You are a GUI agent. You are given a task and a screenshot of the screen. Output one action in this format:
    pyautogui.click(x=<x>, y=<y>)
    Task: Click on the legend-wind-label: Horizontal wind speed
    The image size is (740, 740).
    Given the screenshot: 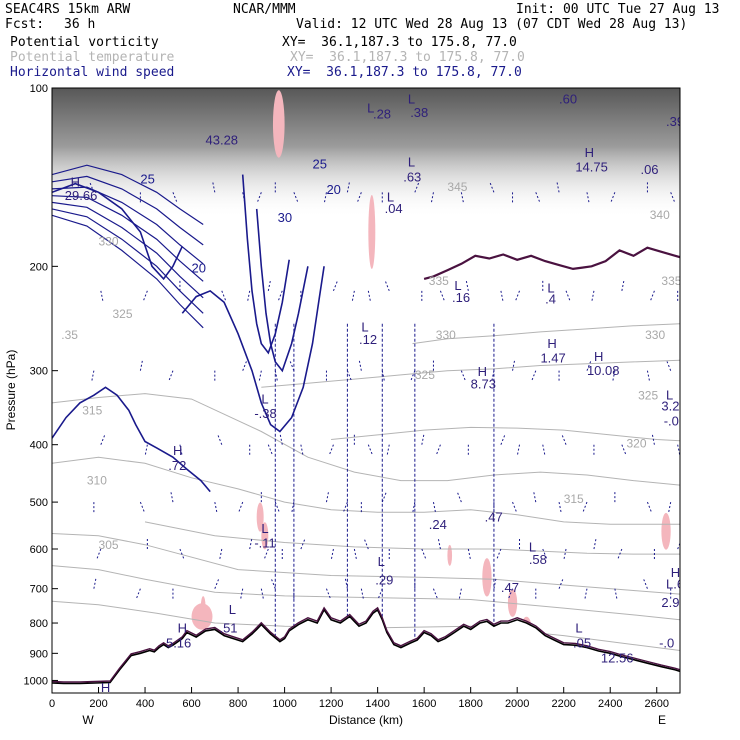 What is the action you would take?
    pyautogui.click(x=92, y=72)
    